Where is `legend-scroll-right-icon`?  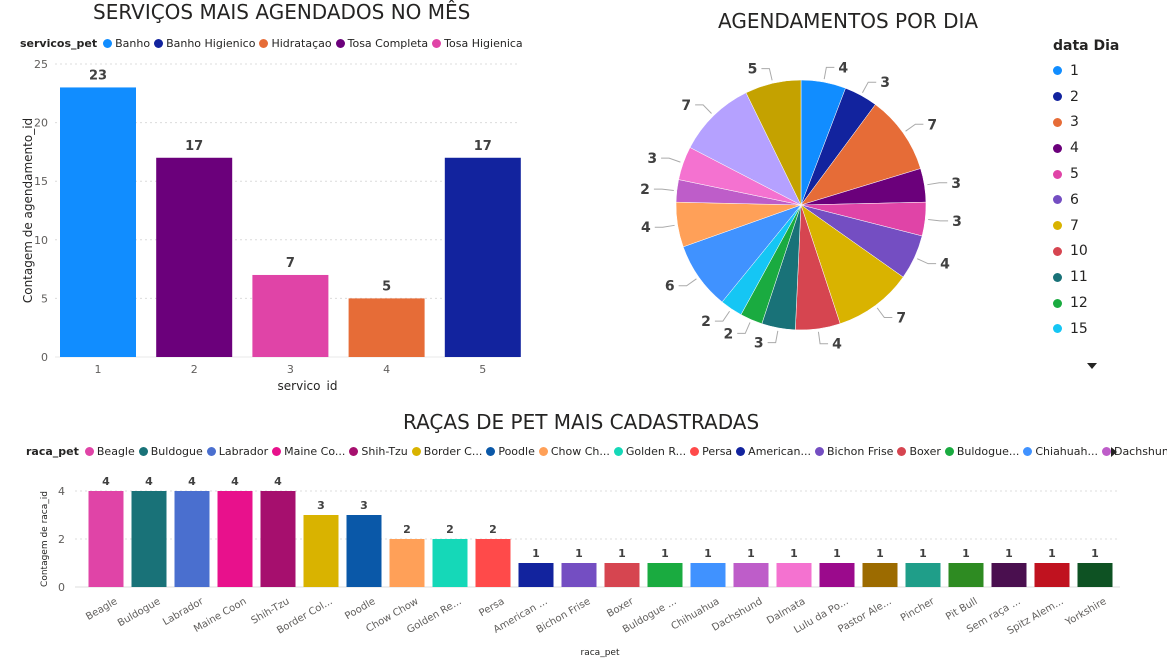
legend-scroll-right-icon is located at coordinates (1114, 452).